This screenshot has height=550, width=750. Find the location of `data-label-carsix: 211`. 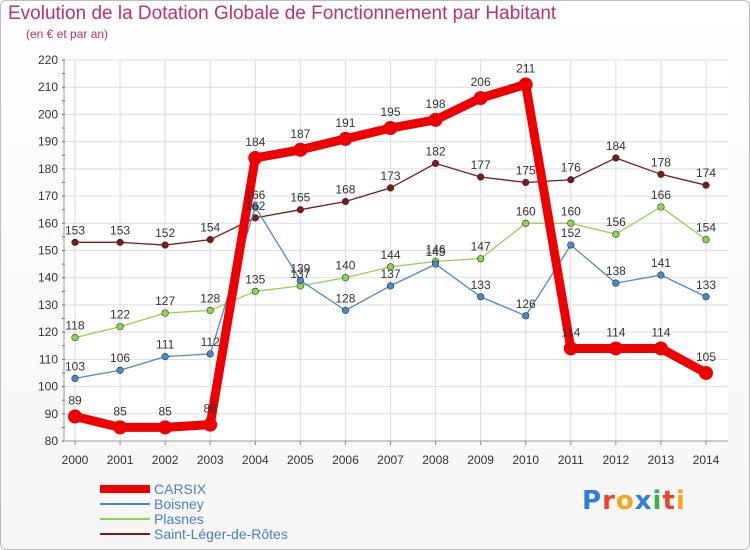

data-label-carsix: 211 is located at coordinates (525, 68).